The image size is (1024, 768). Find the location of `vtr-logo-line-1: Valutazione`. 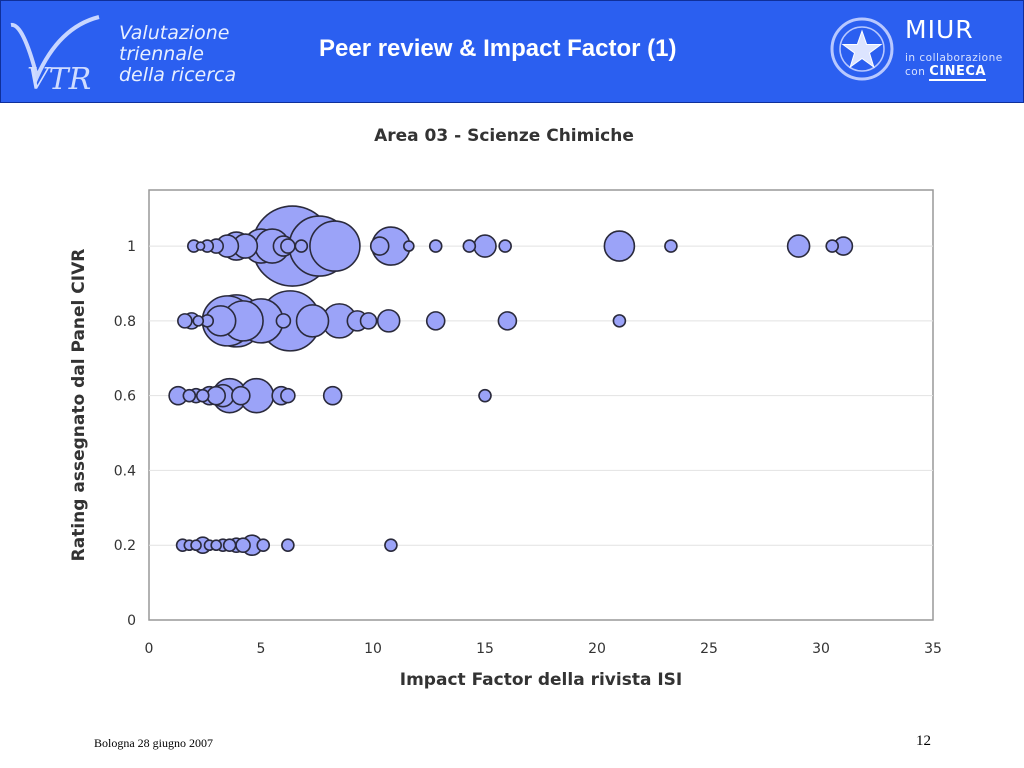

vtr-logo-line-1: Valutazione is located at coordinates (174, 33).